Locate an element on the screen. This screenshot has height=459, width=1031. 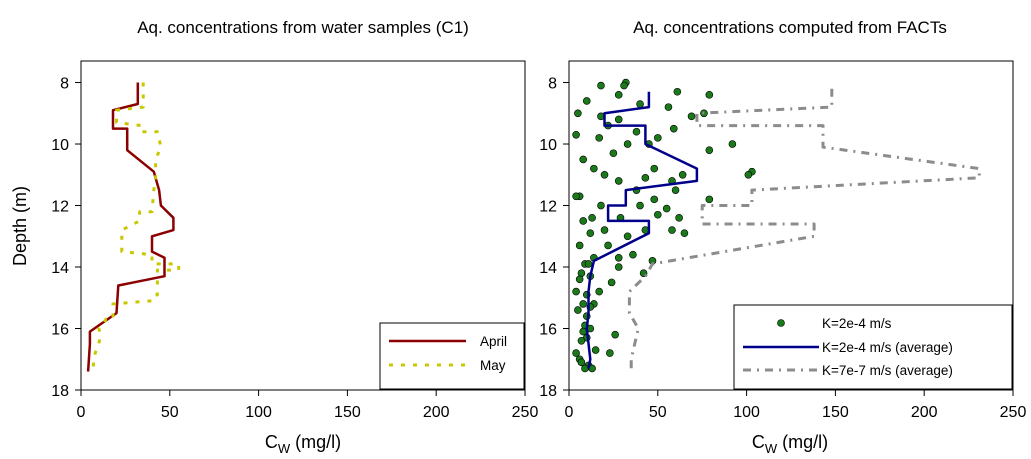
legend: April May is located at coordinates (452, 356).